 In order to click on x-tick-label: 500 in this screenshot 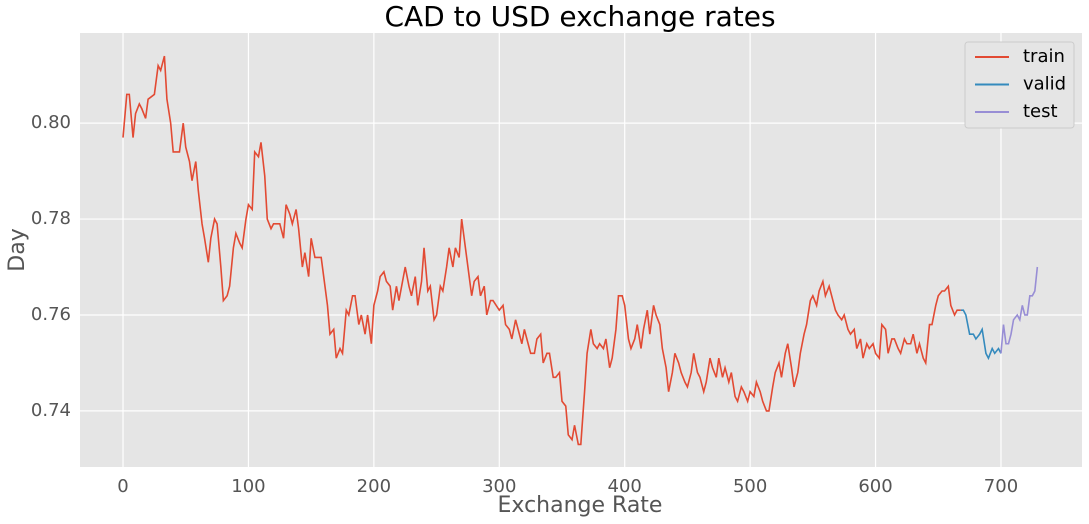, I will do `click(750, 486)`.